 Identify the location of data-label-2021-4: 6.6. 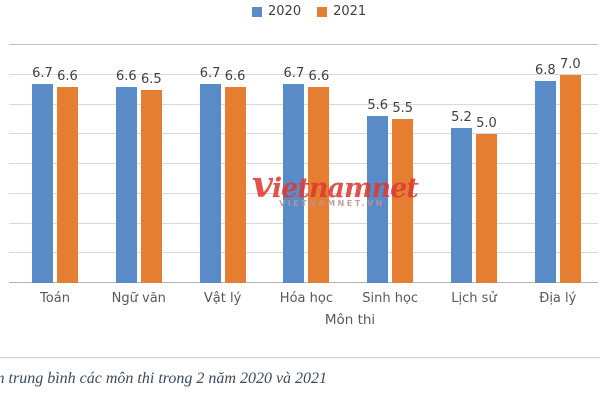
(319, 76).